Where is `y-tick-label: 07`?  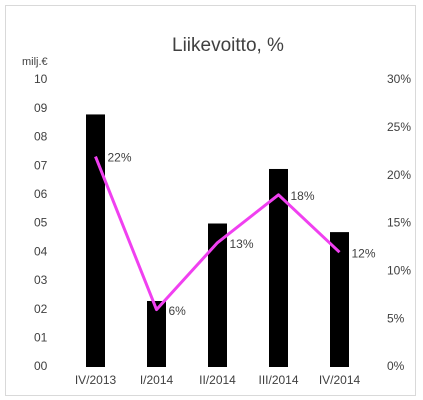 y-tick-label: 07 is located at coordinates (41, 165).